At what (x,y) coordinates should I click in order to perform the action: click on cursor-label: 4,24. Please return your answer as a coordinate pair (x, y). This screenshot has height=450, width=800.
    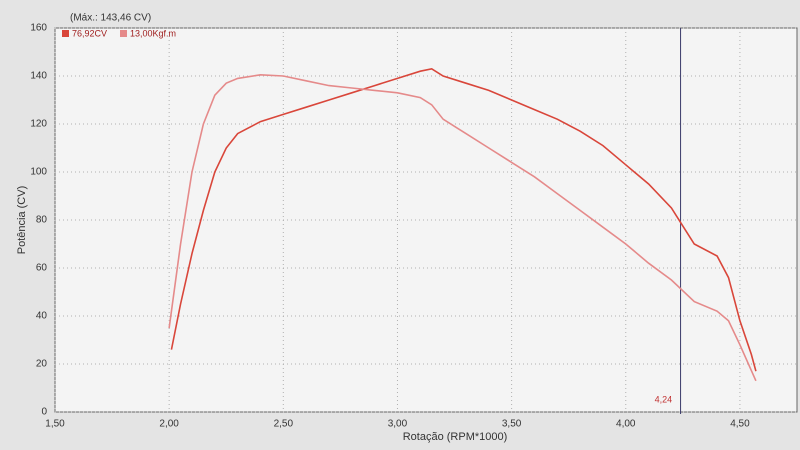
    Looking at the image, I should click on (664, 399).